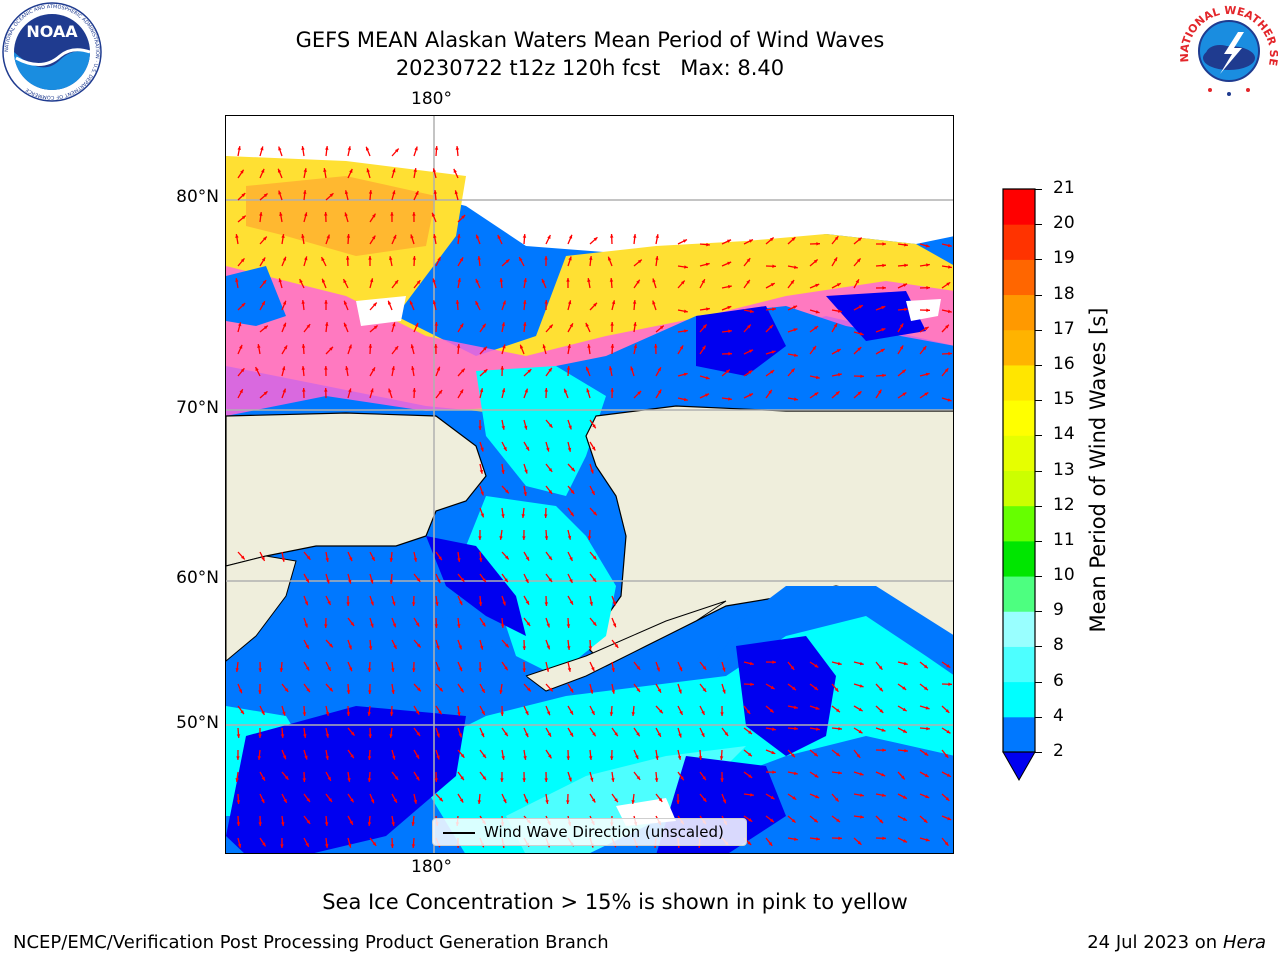 This screenshot has width=1280, height=960. Describe the element at coordinates (1064, 434) in the screenshot. I see `colorbar-tick-label: 14` at that location.